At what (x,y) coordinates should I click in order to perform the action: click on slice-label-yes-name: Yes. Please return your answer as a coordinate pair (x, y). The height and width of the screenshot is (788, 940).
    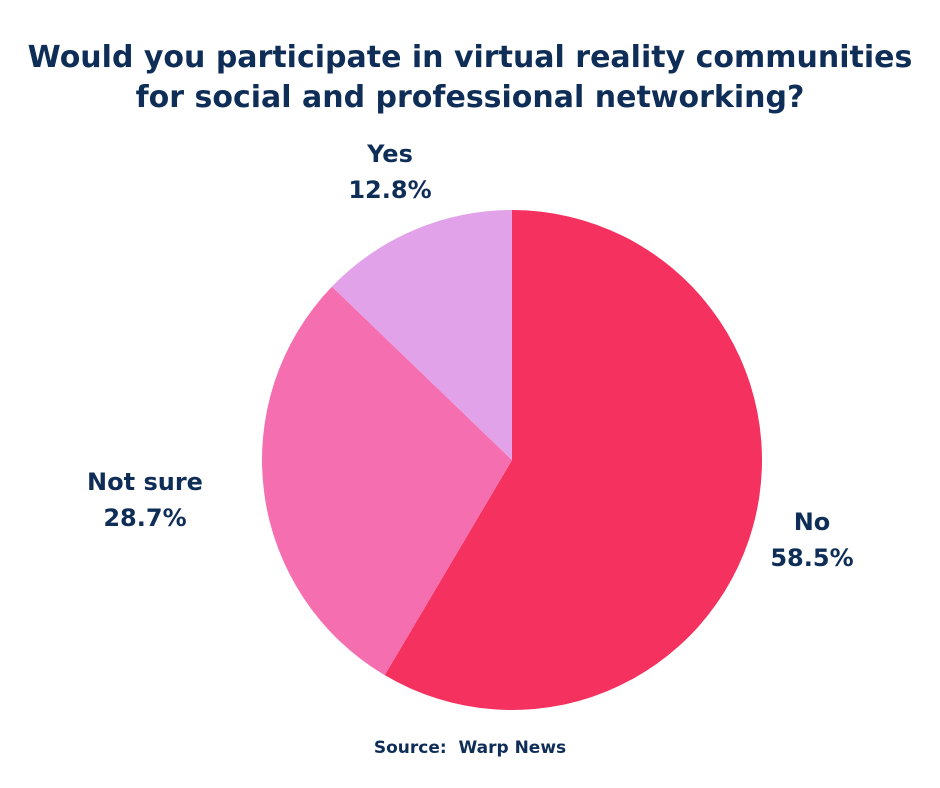
    Looking at the image, I should click on (390, 154).